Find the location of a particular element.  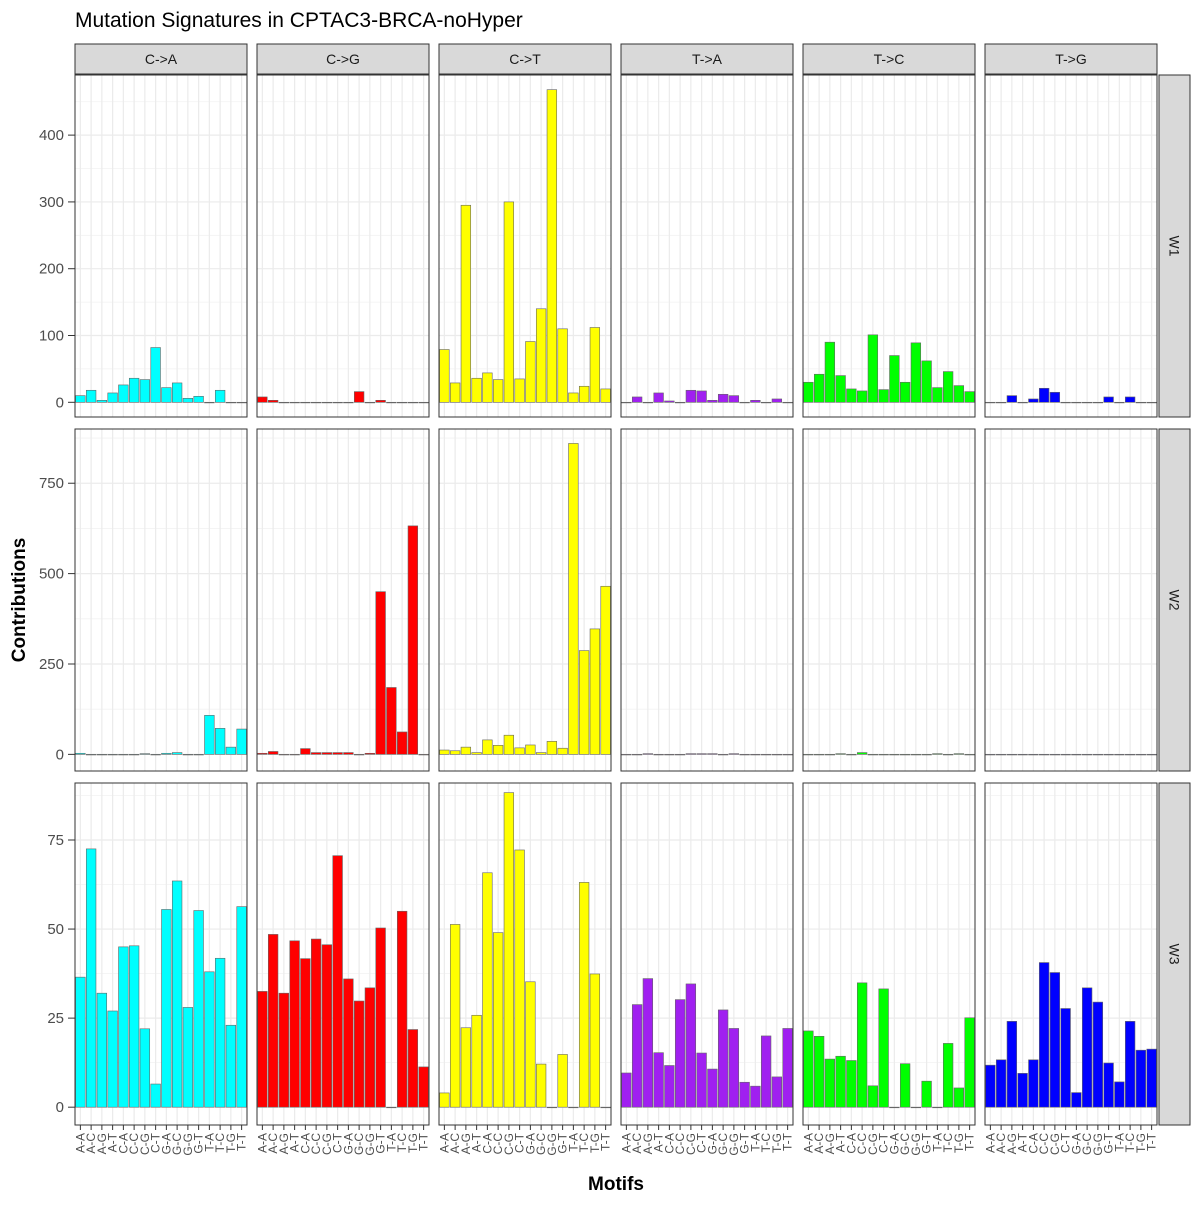

facet-strip-label: T->A is located at coordinates (707, 59).